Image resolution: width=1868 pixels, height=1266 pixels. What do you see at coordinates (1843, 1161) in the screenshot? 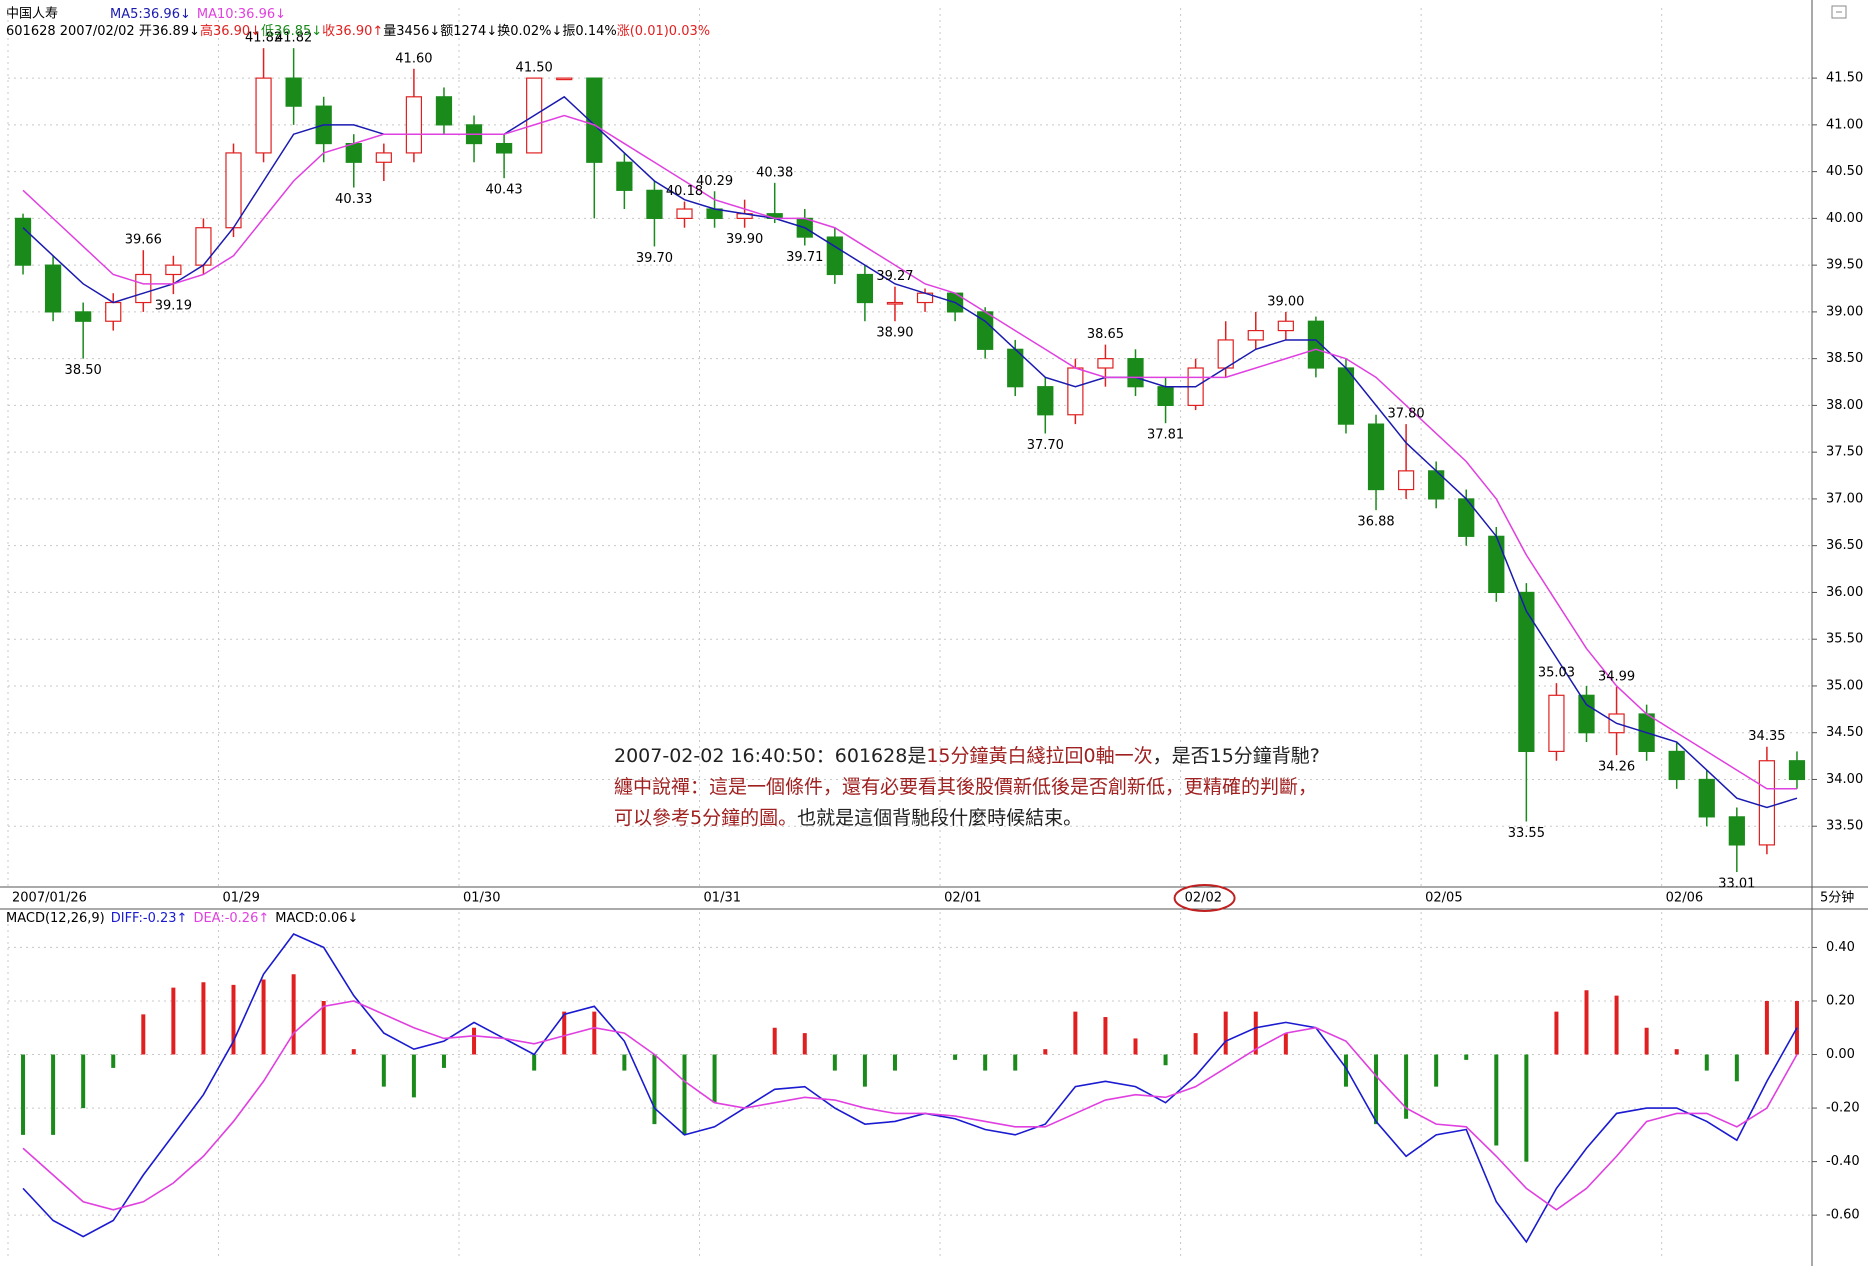
I see `y-tick-label: -0.40` at bounding box center [1843, 1161].